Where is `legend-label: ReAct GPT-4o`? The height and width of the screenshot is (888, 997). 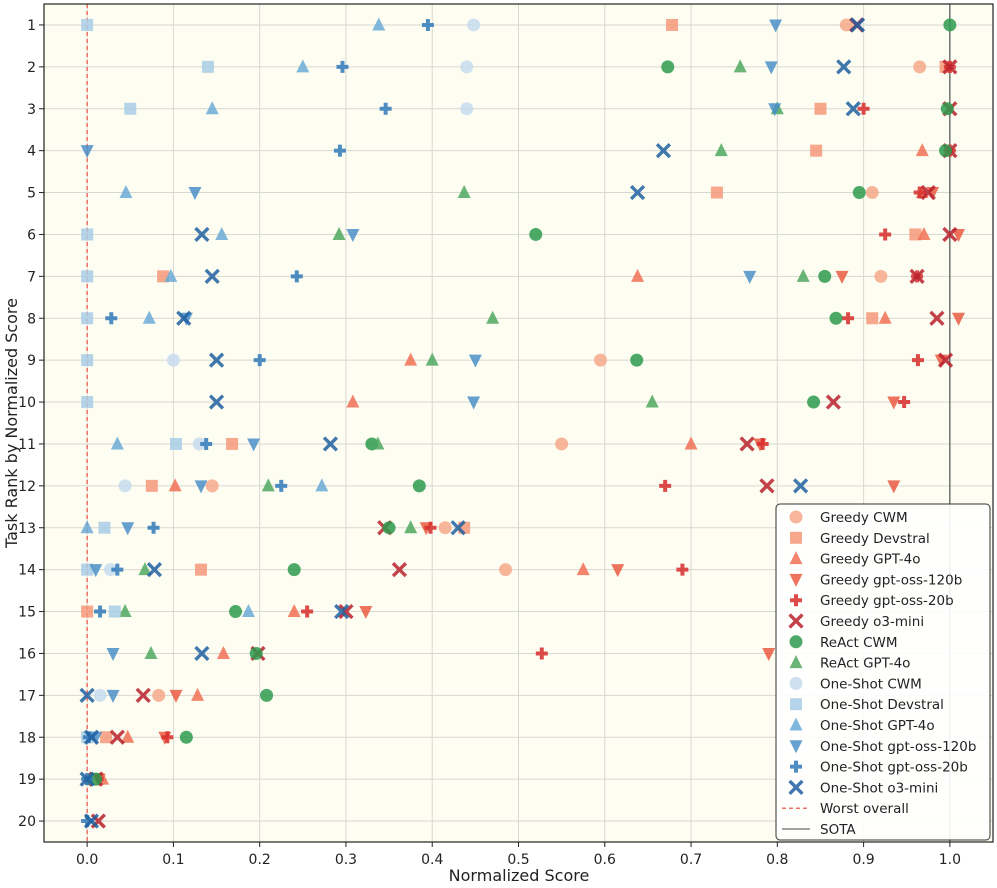 legend-label: ReAct GPT-4o is located at coordinates (865, 664).